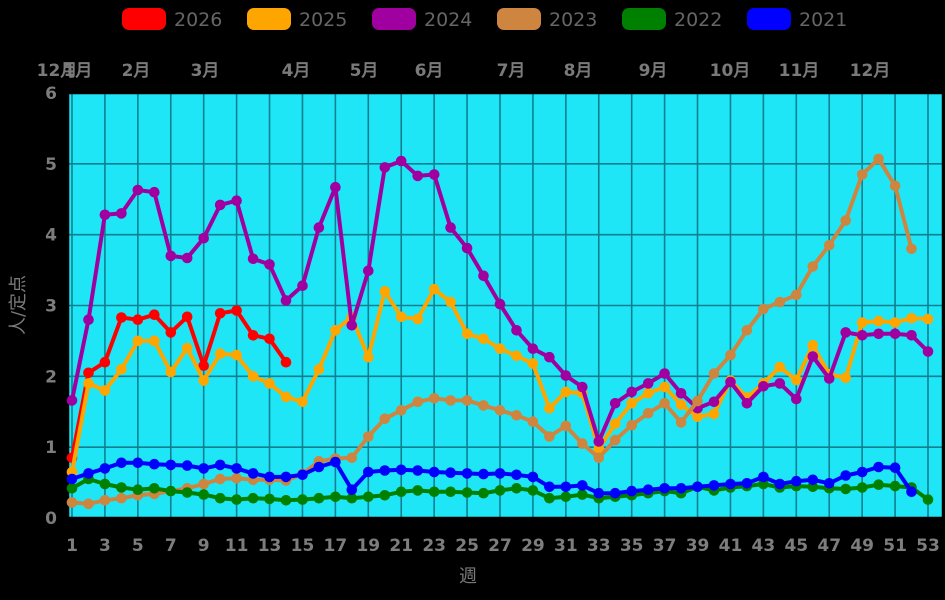 The image size is (945, 600). I want to click on data-point-2023-w37, so click(664, 403).